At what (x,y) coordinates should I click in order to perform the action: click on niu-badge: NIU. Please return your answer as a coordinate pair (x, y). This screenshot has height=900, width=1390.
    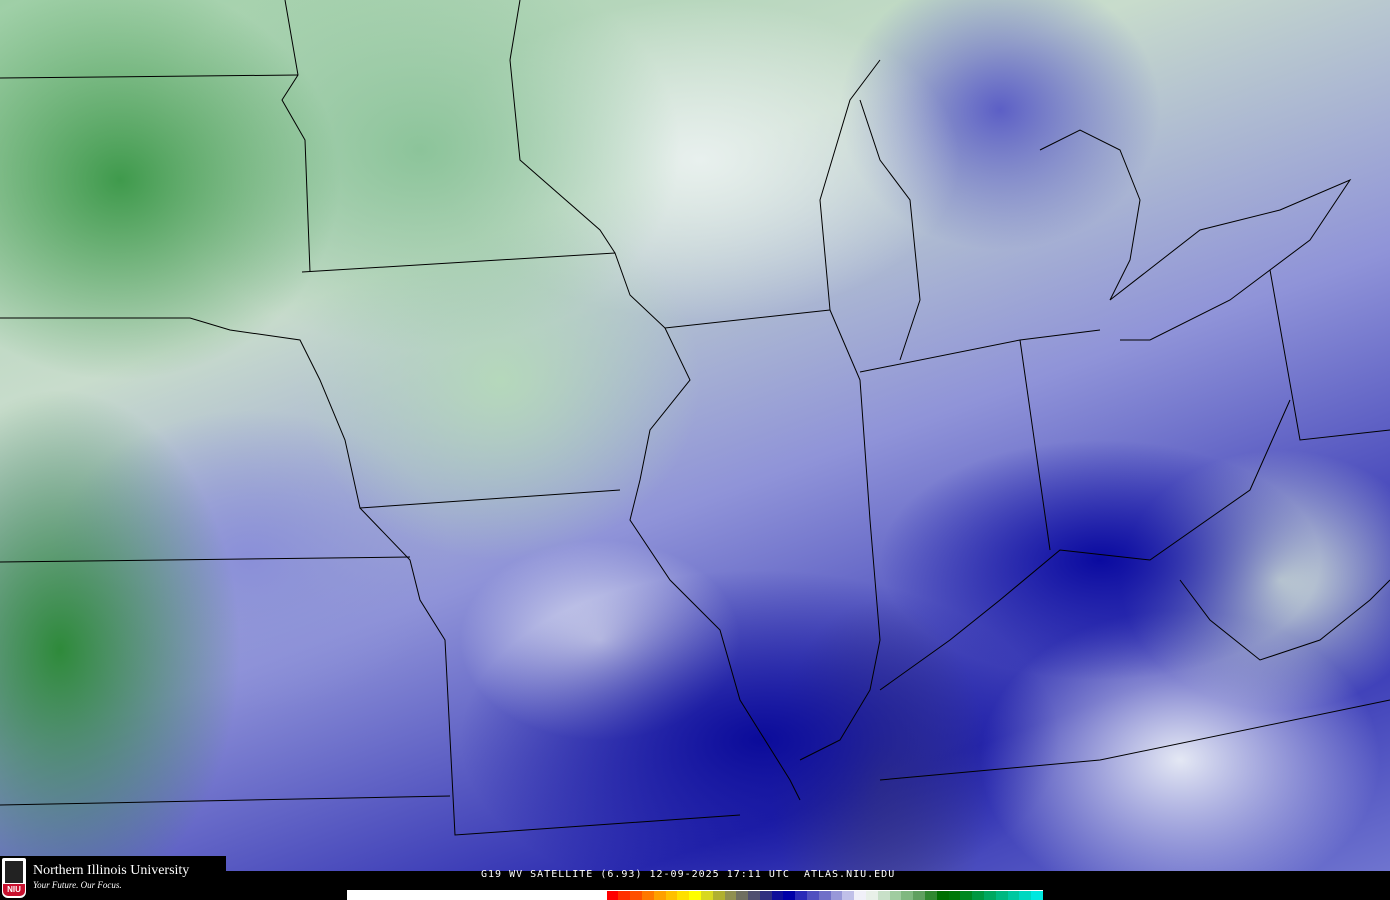
    Looking at the image, I should click on (14, 890).